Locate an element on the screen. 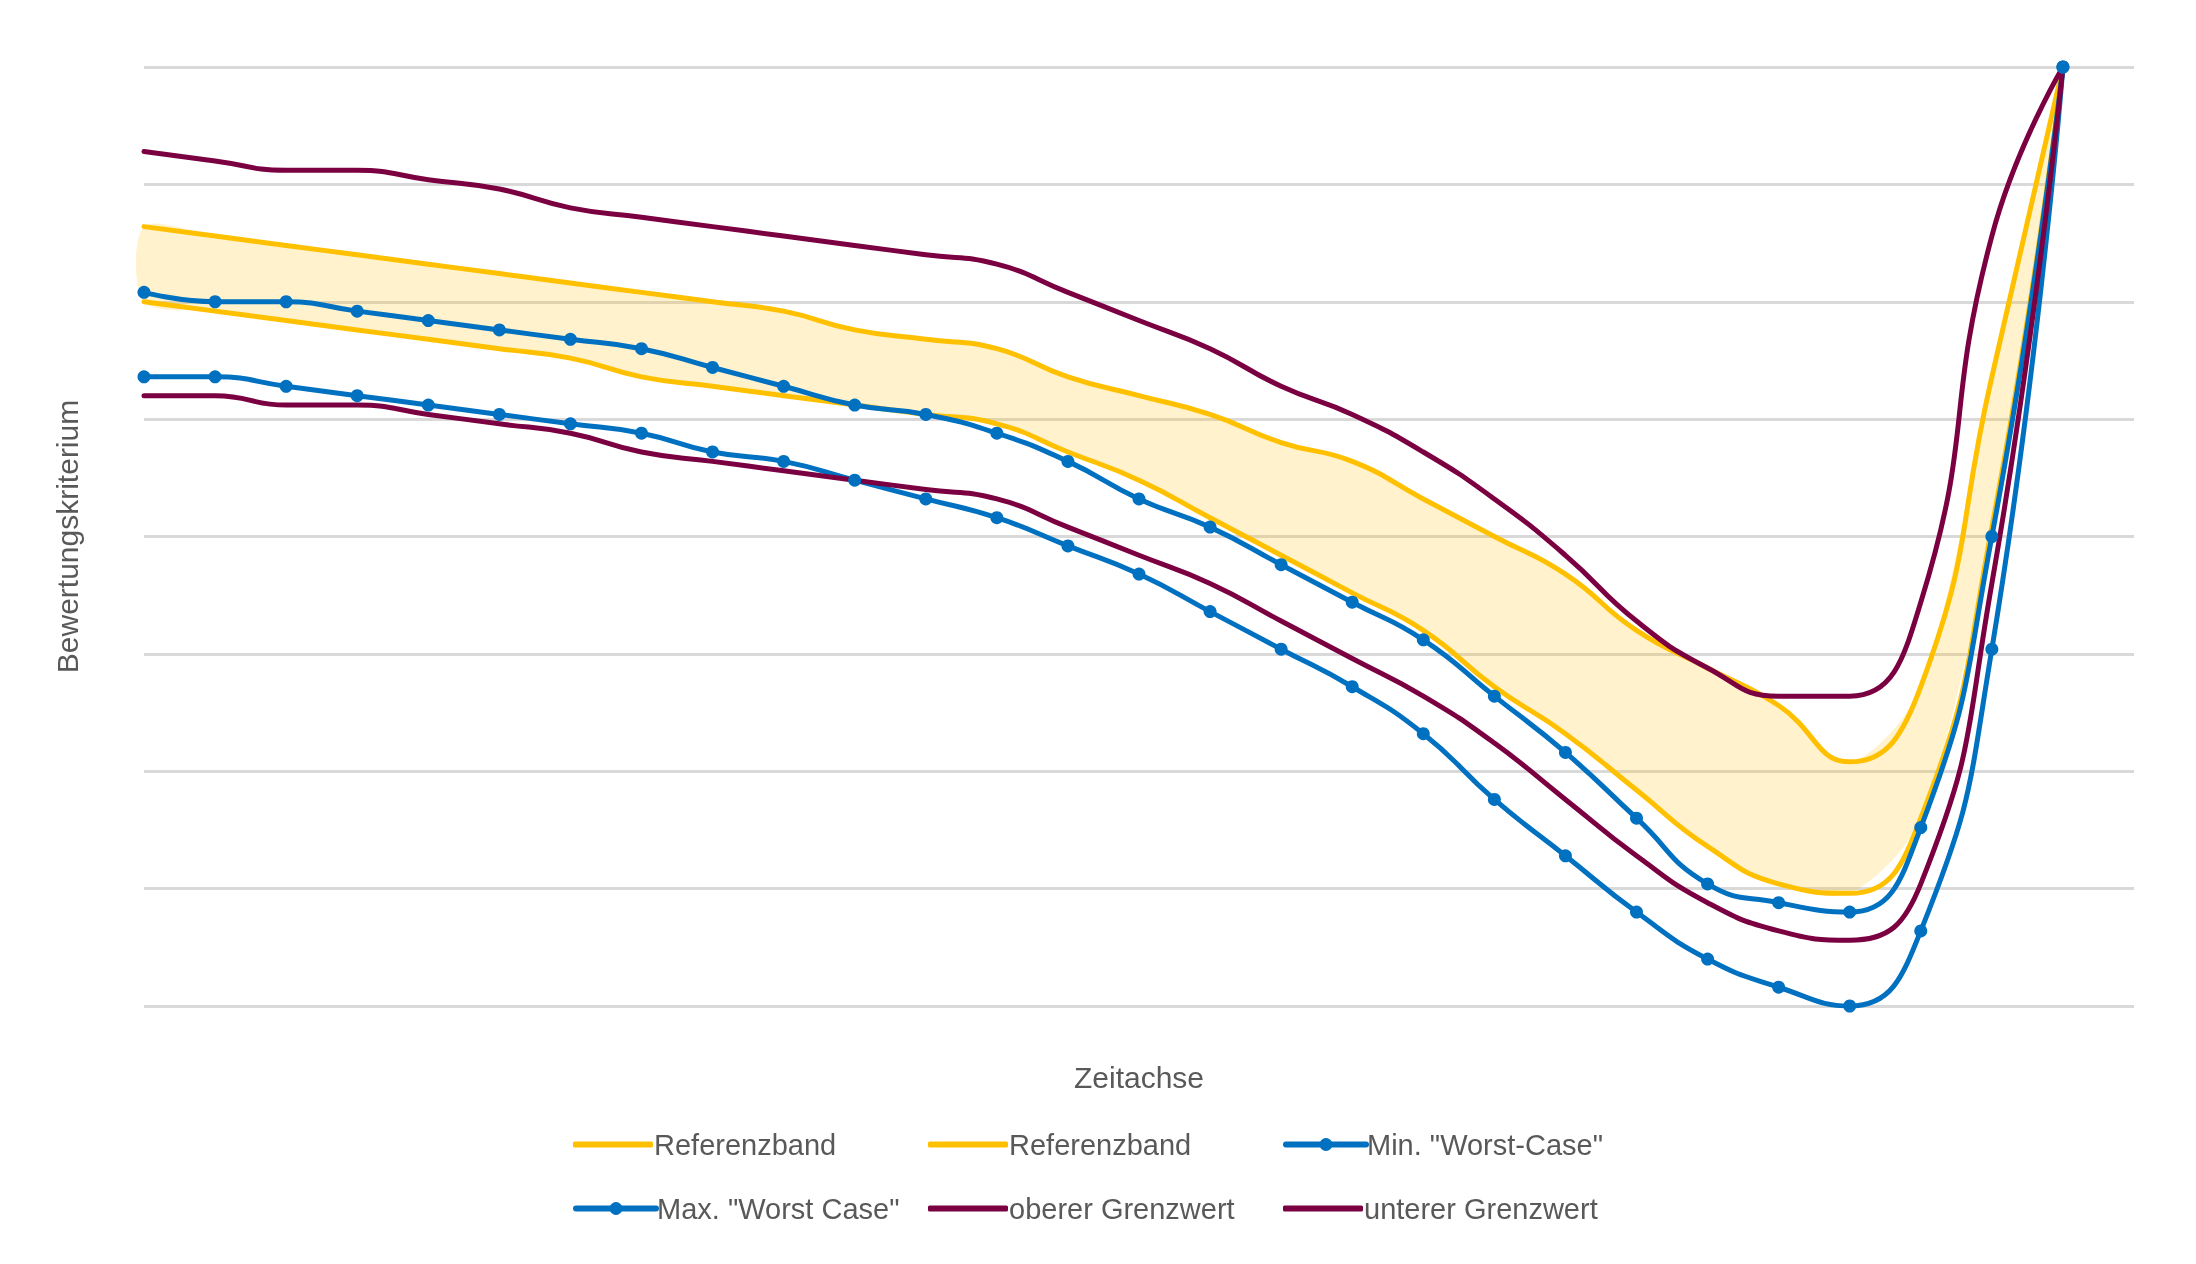 The height and width of the screenshot is (1264, 2196). legend-label: oberer Grenzwert is located at coordinates (1122, 1208).